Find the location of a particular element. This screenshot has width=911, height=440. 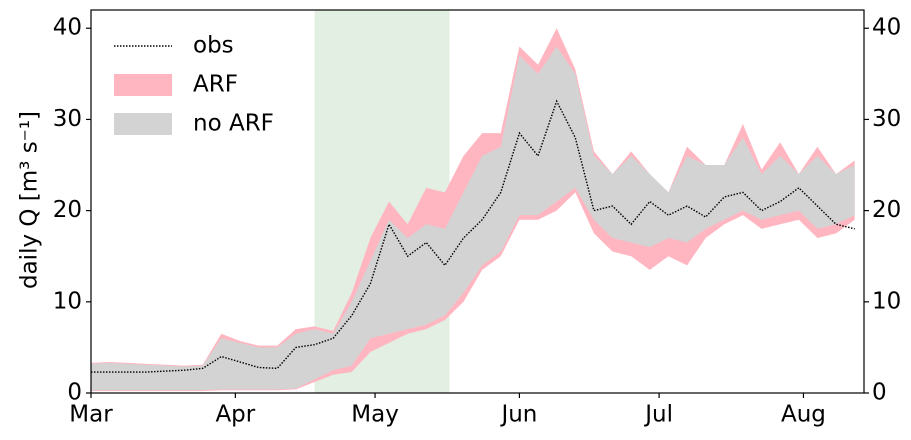

y-tick-label: 0 is located at coordinates (74, 393).